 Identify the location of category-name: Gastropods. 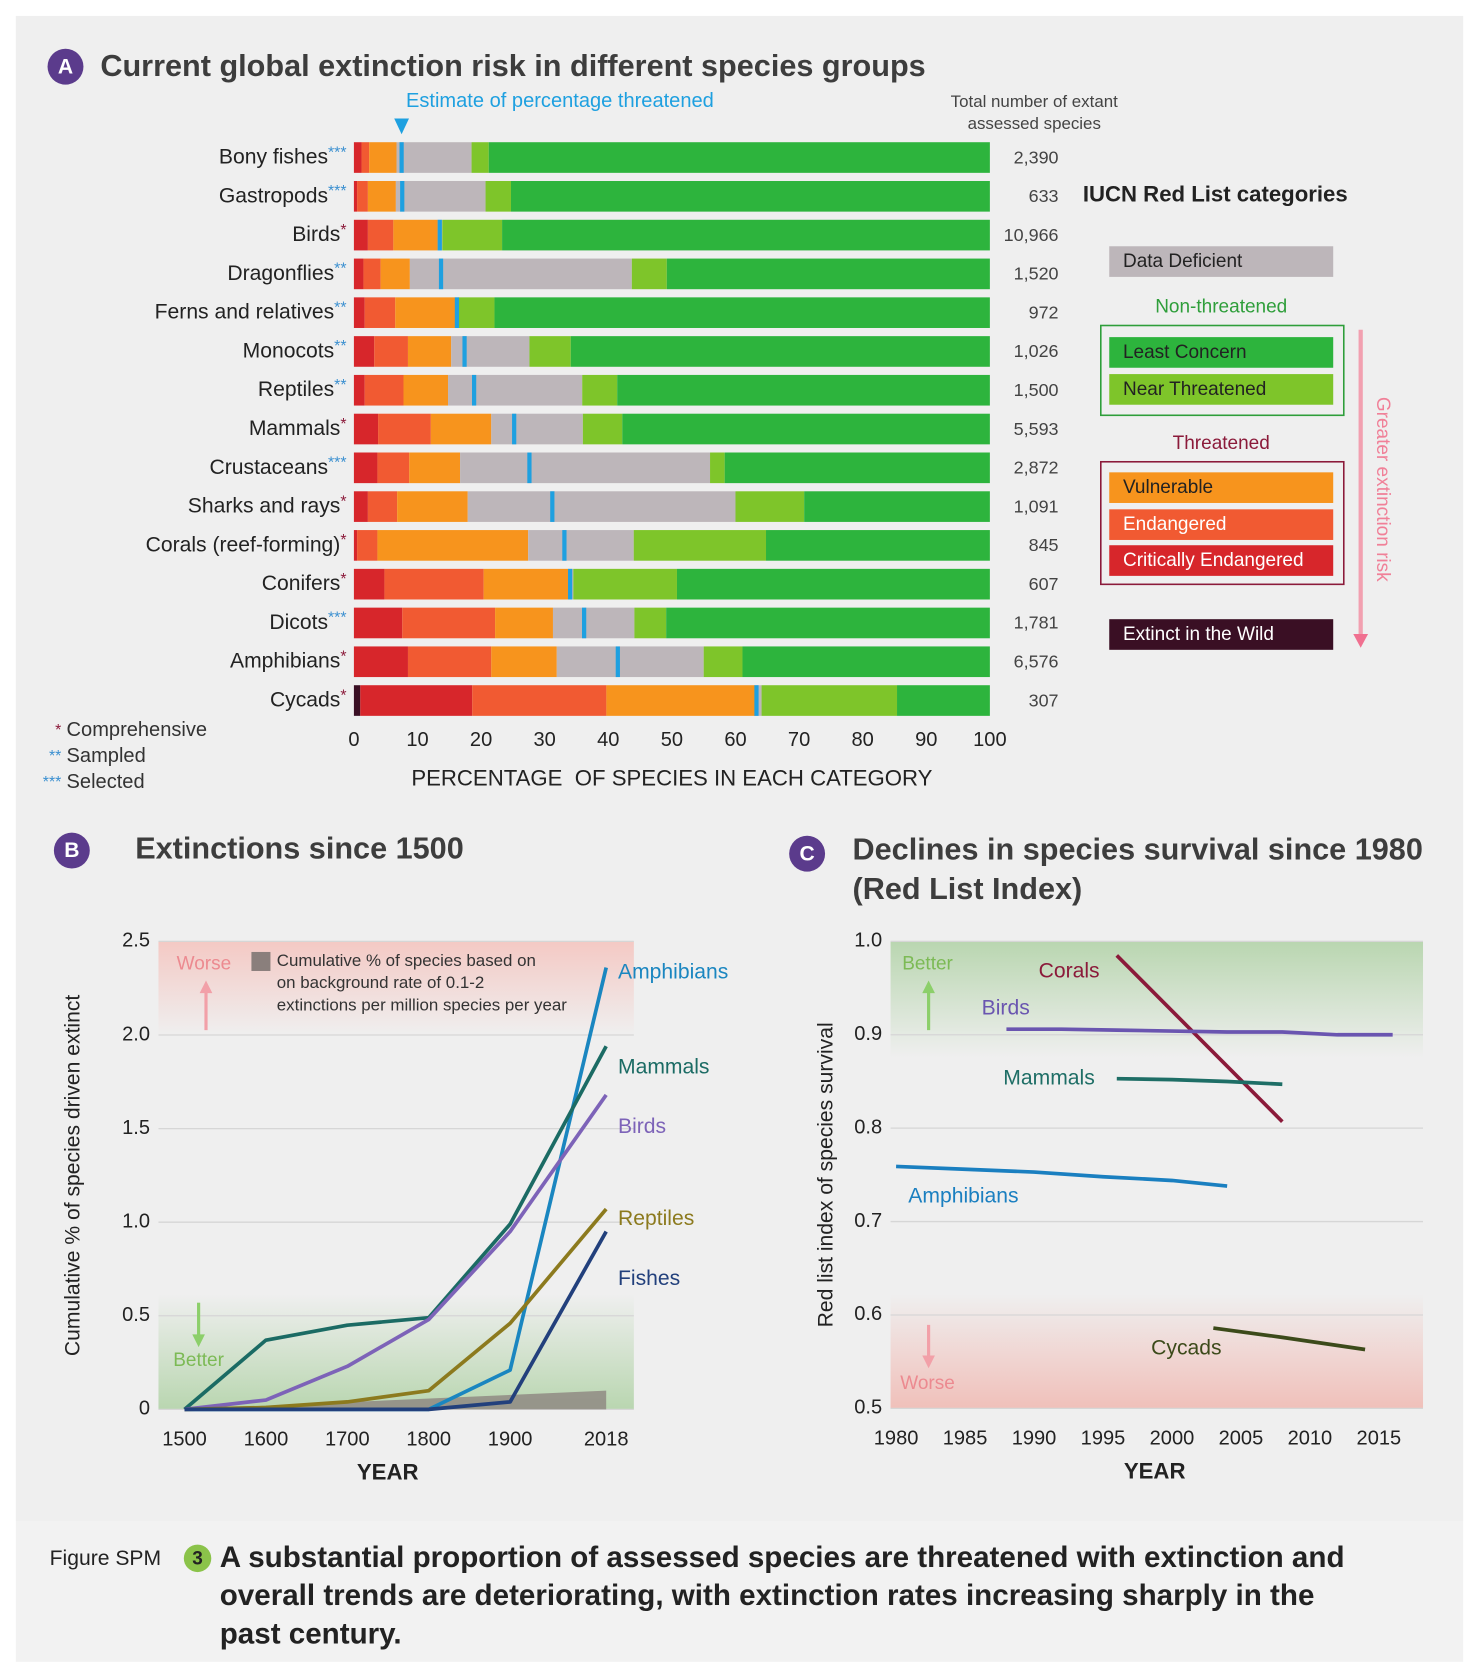
(273, 195).